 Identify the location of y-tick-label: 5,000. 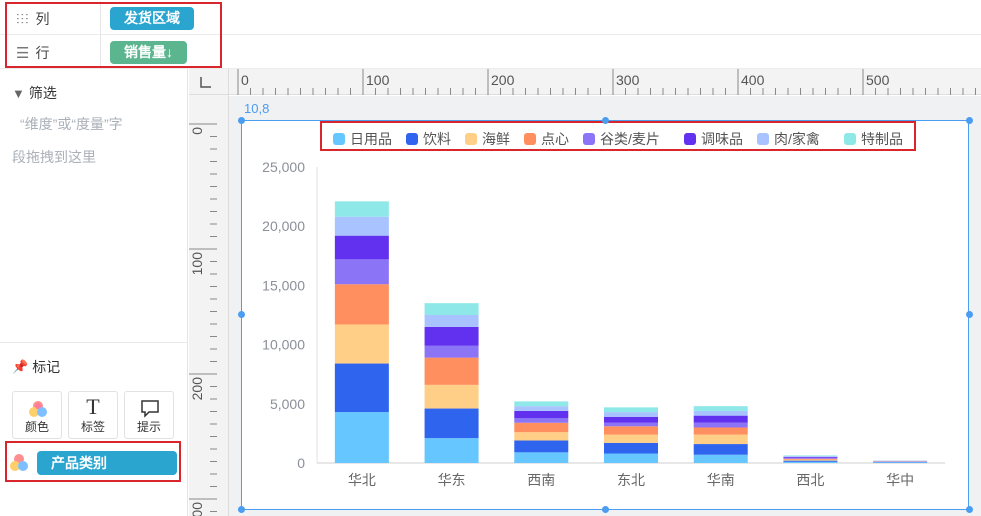
(287, 404).